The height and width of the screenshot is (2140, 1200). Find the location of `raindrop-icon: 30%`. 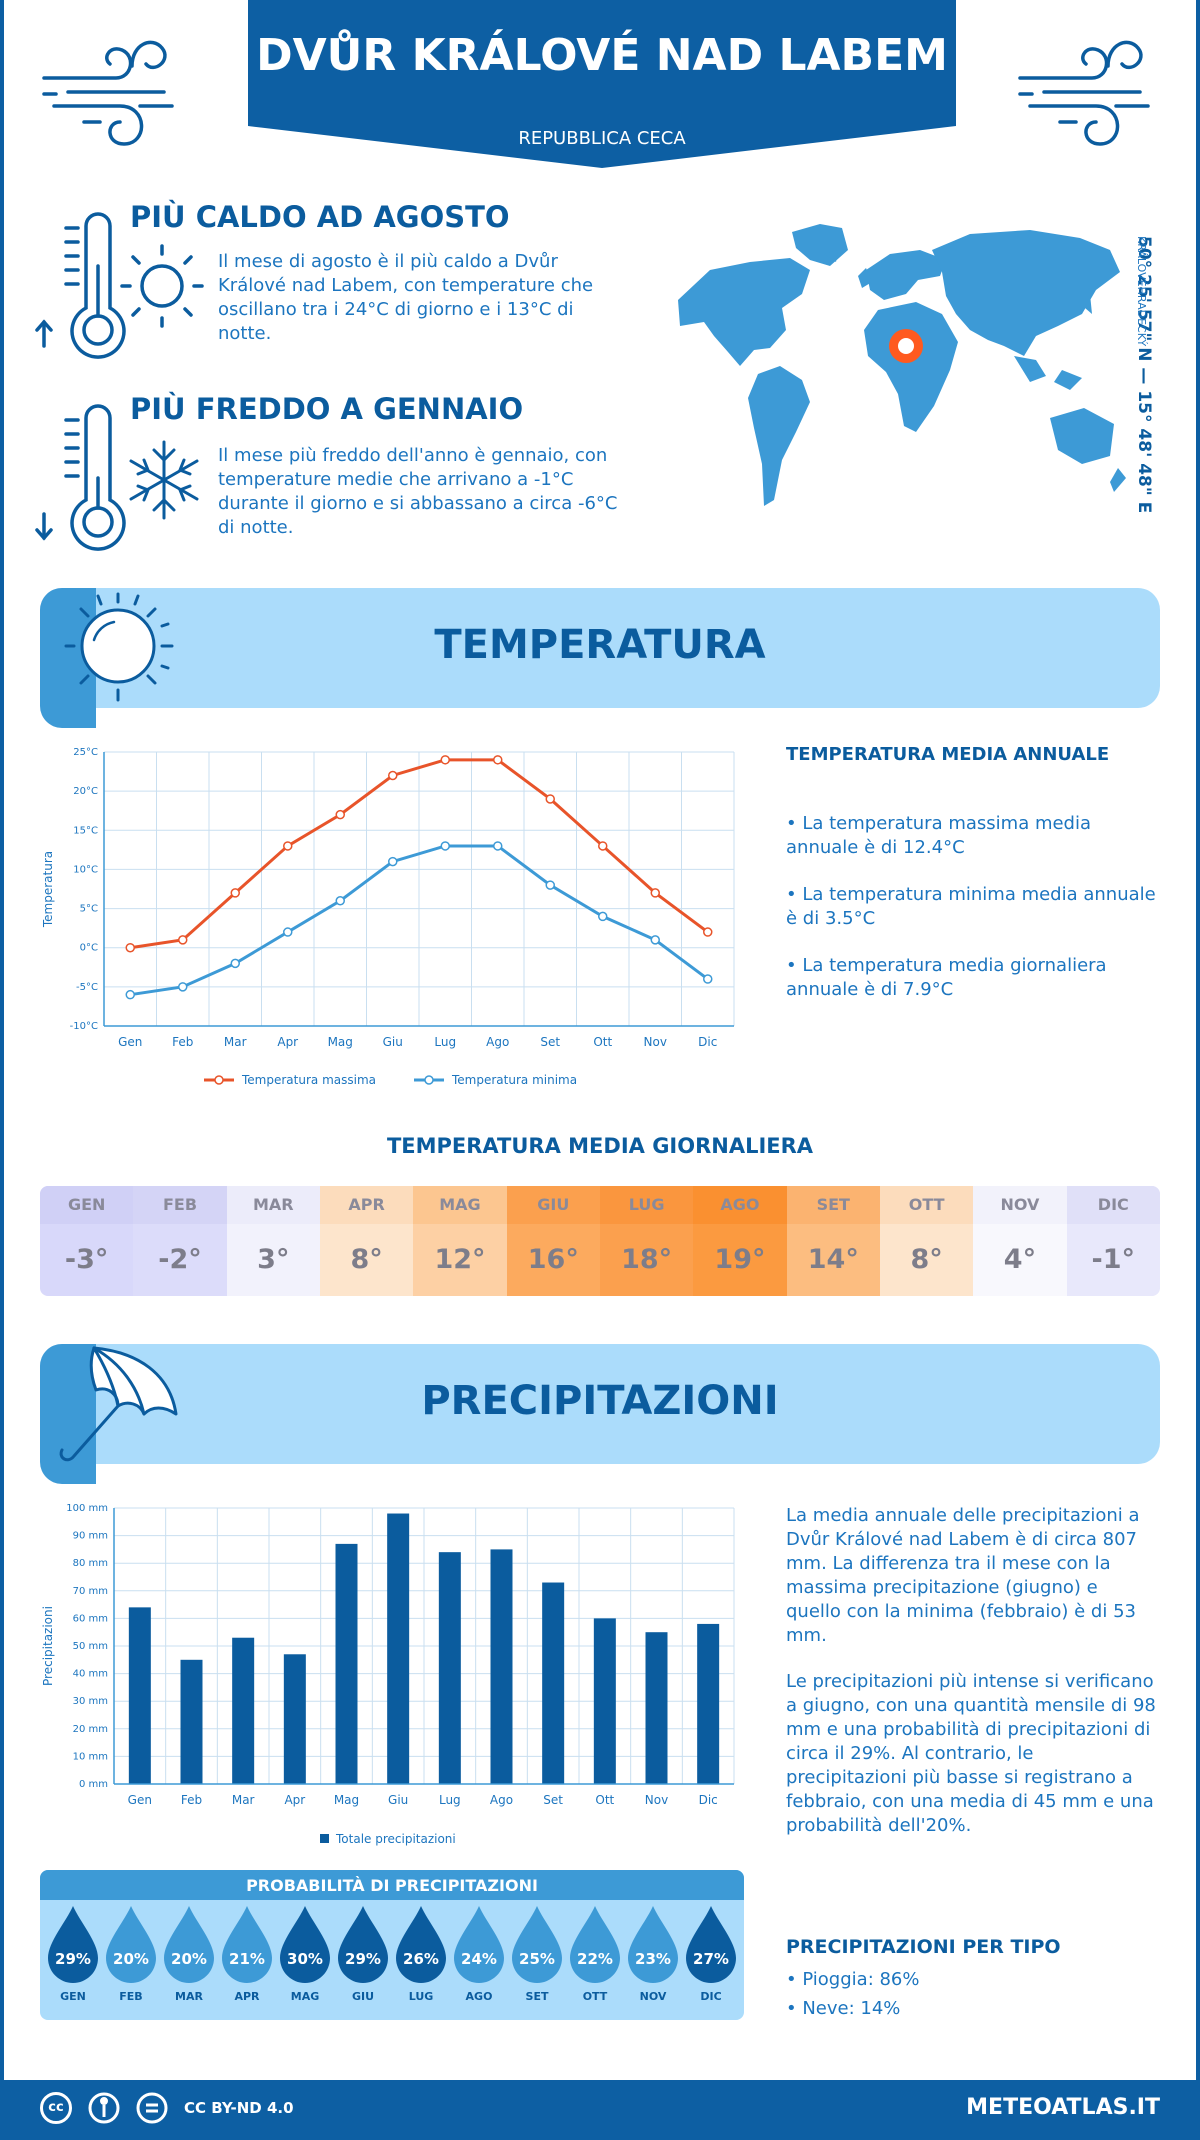

raindrop-icon: 30% is located at coordinates (305, 1944).